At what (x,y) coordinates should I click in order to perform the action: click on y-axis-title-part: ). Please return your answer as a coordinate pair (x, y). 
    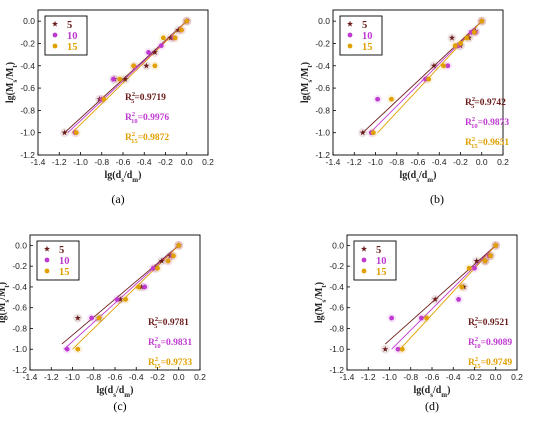
    Looking at the image, I should click on (10, 63).